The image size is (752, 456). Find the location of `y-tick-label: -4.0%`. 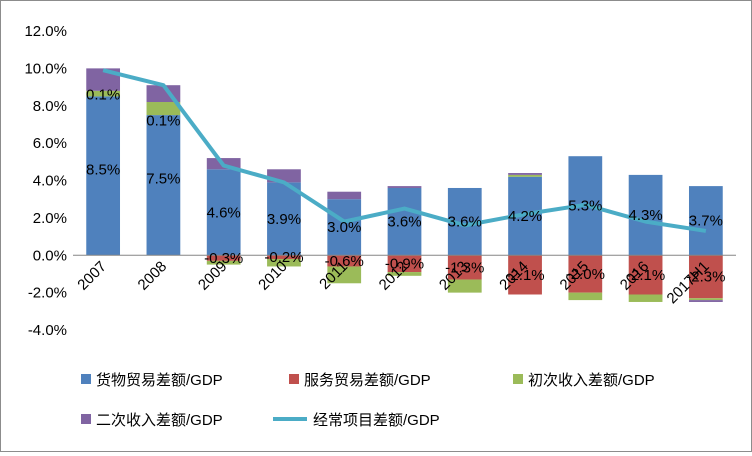

y-tick-label: -4.0% is located at coordinates (47, 330).